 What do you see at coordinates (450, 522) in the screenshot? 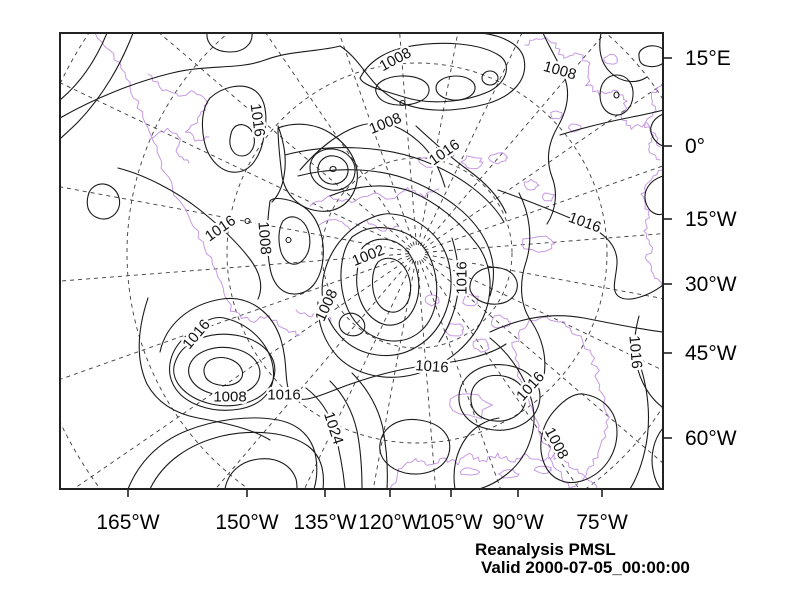
I see `bottom-axis-label: 105°W` at bounding box center [450, 522].